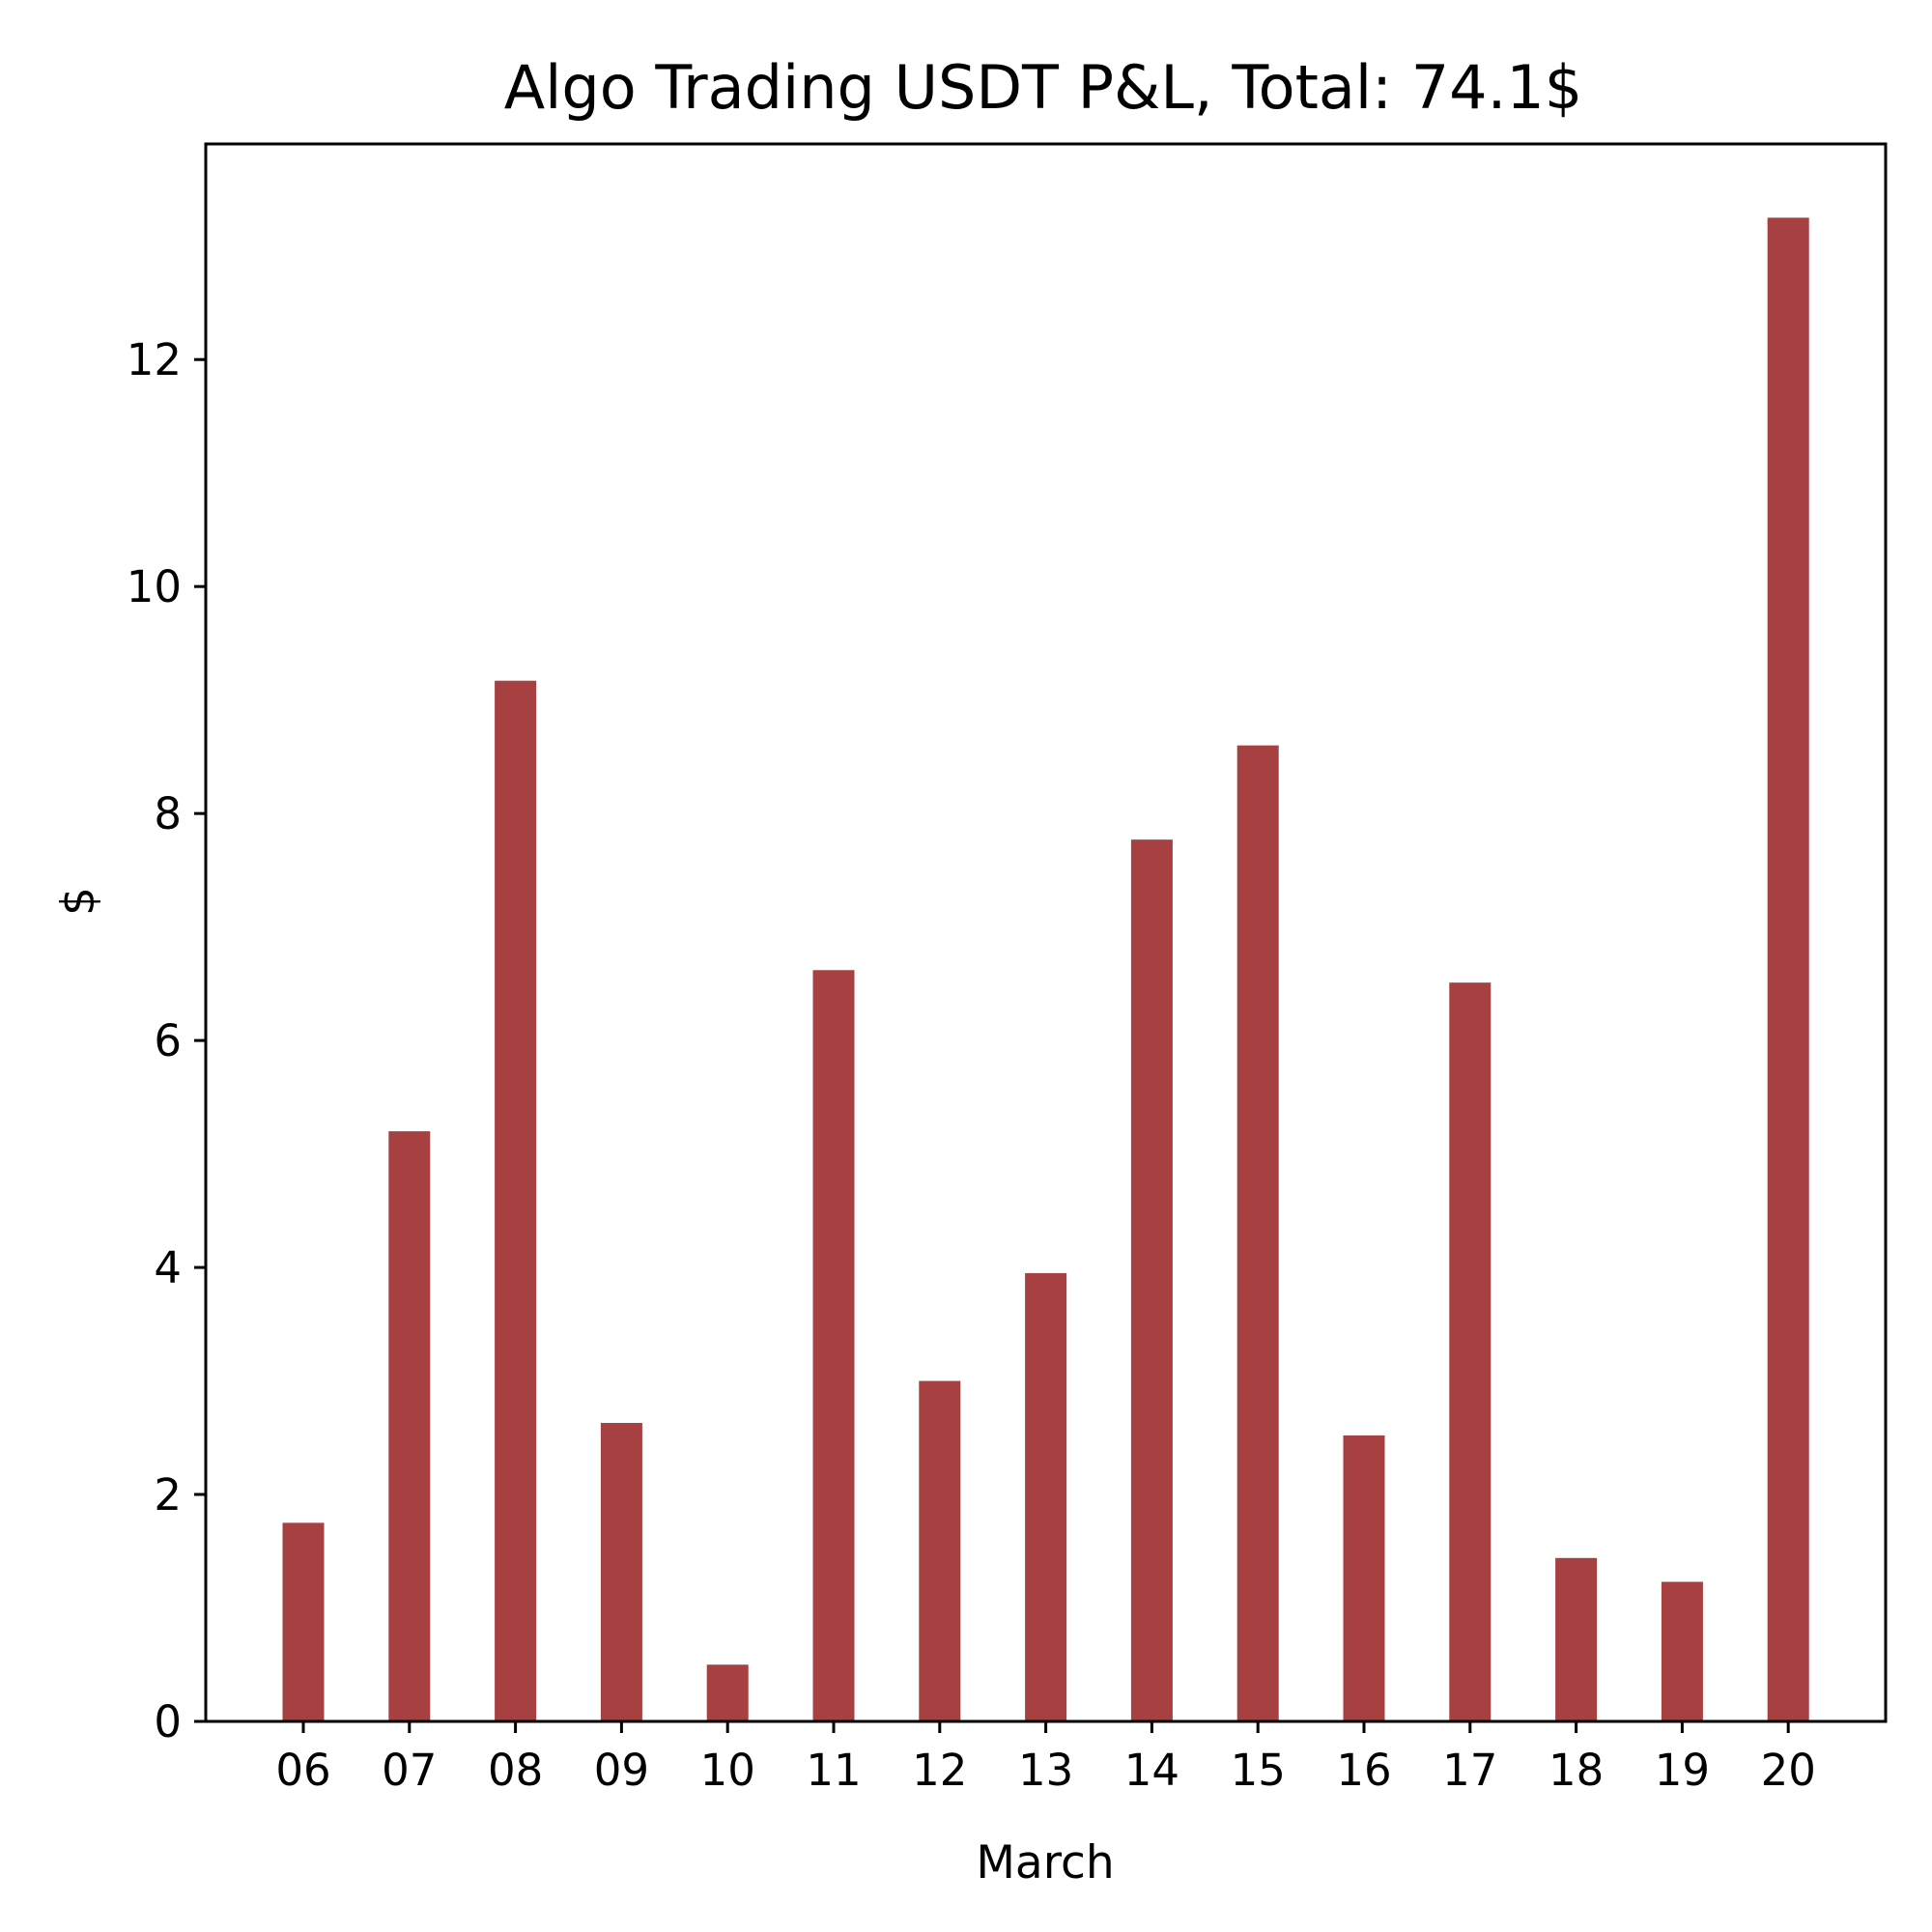  I want to click on x-ticks-group: 06 07 08 09 10 11 12 13 14 15 16 17 18 19 20, so click(1045, 1758).